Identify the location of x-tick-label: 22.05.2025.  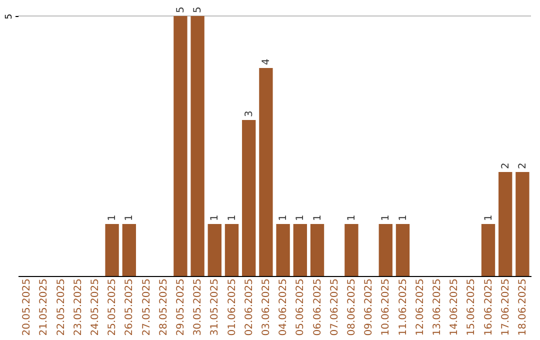
(61, 307).